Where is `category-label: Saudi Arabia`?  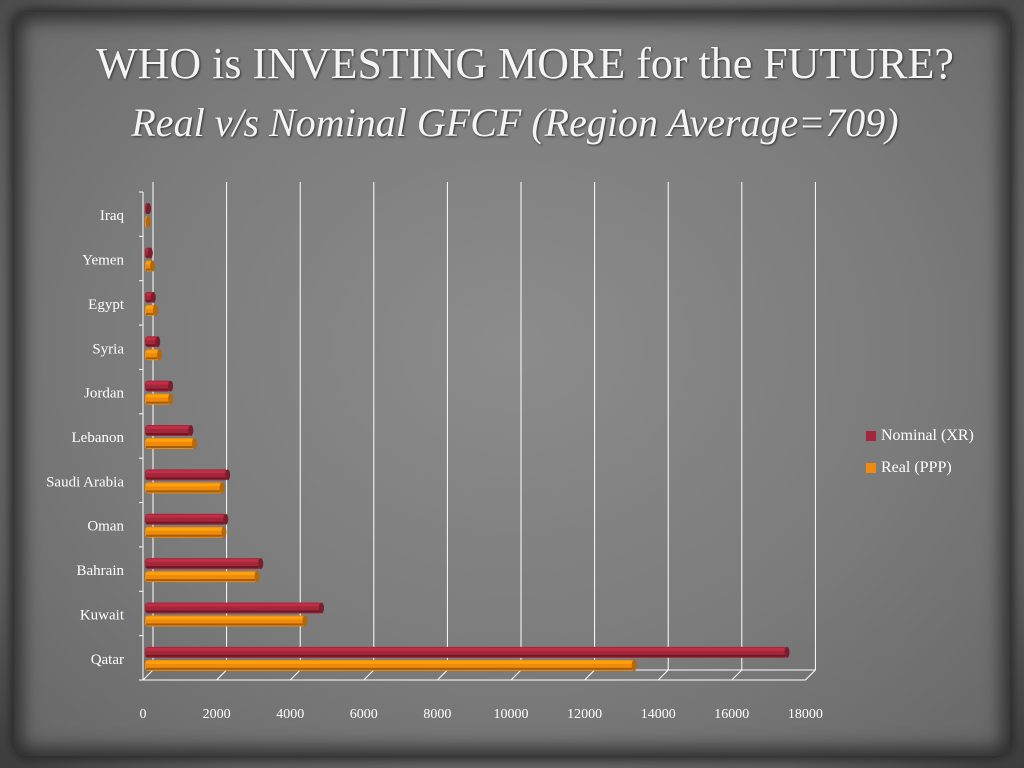
category-label: Saudi Arabia is located at coordinates (85, 482).